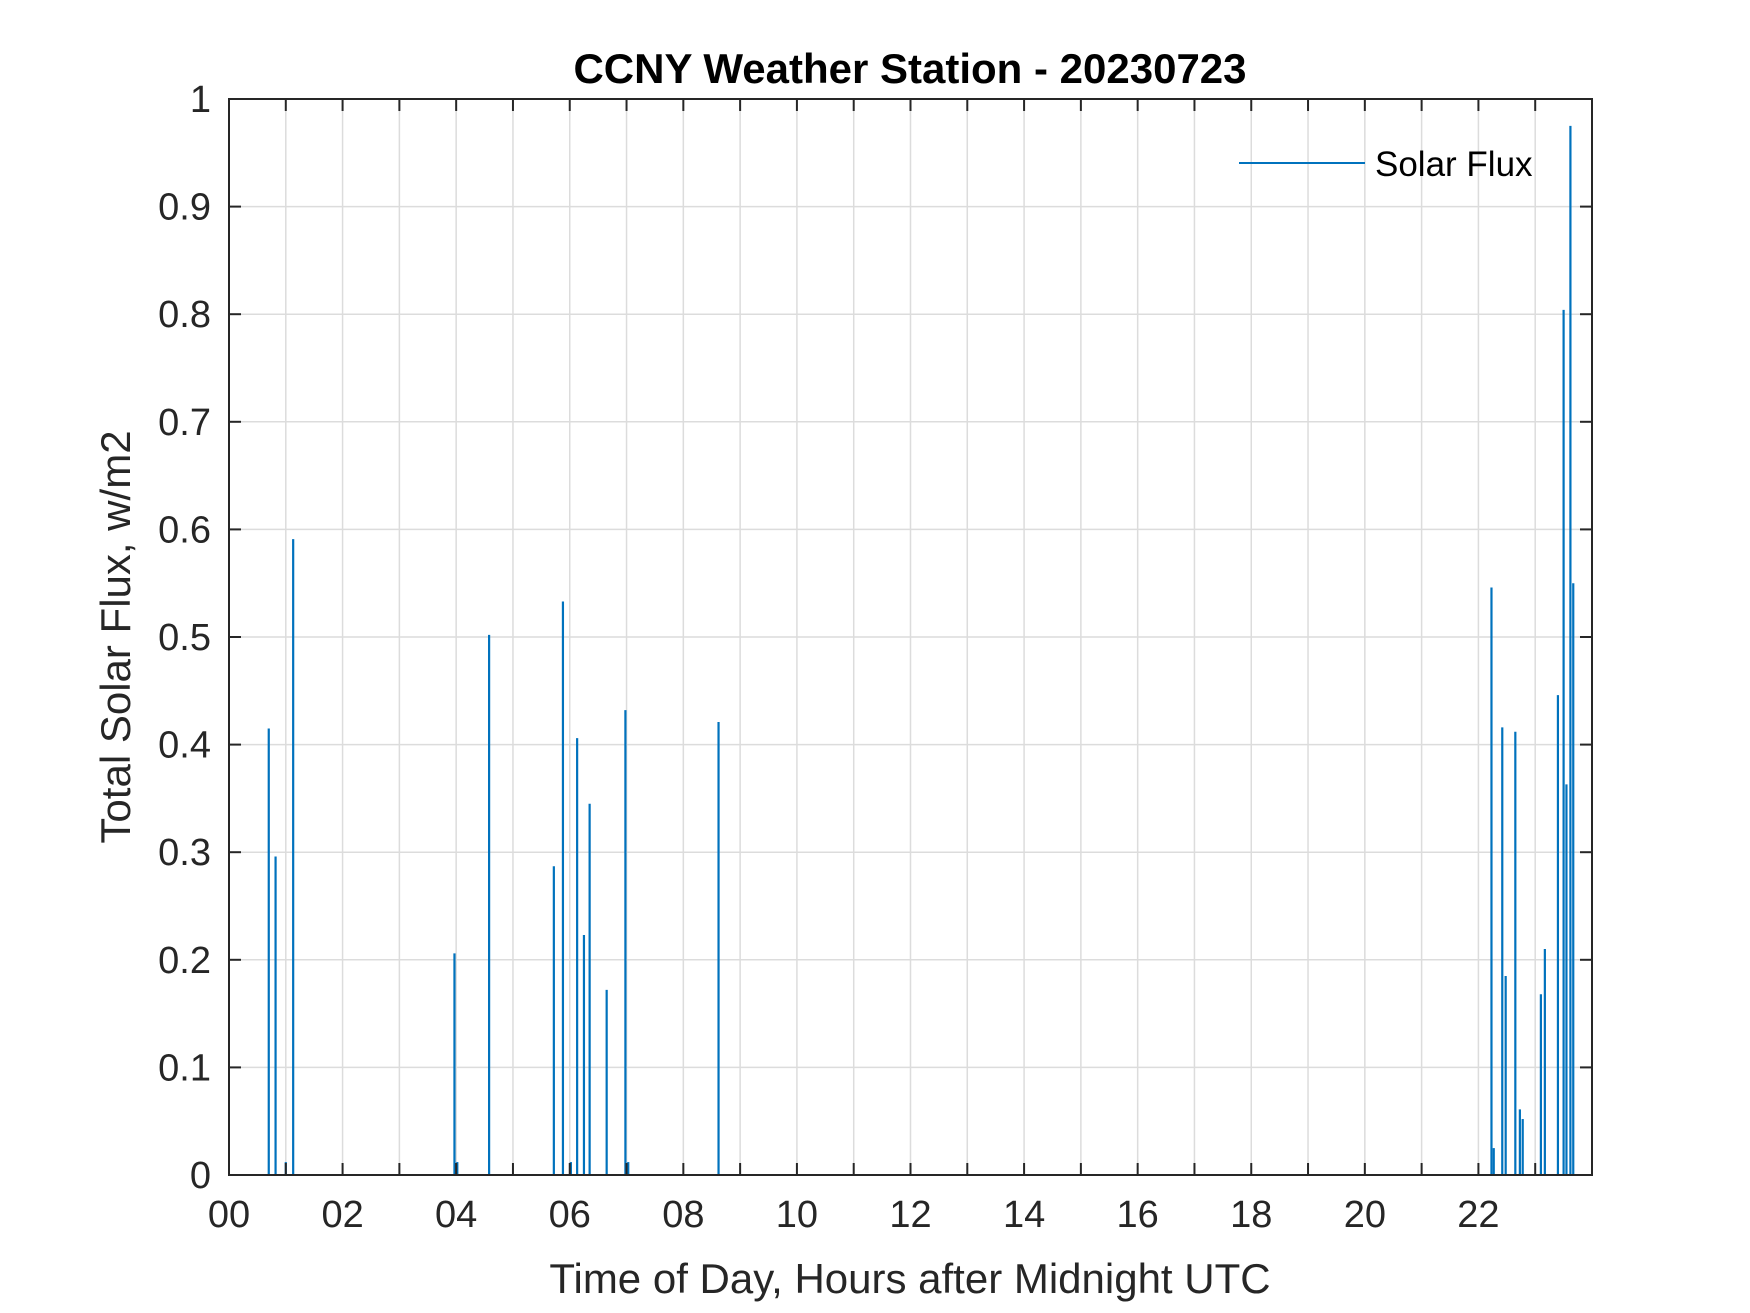  I want to click on x-tick-label: 18, so click(1251, 1215).